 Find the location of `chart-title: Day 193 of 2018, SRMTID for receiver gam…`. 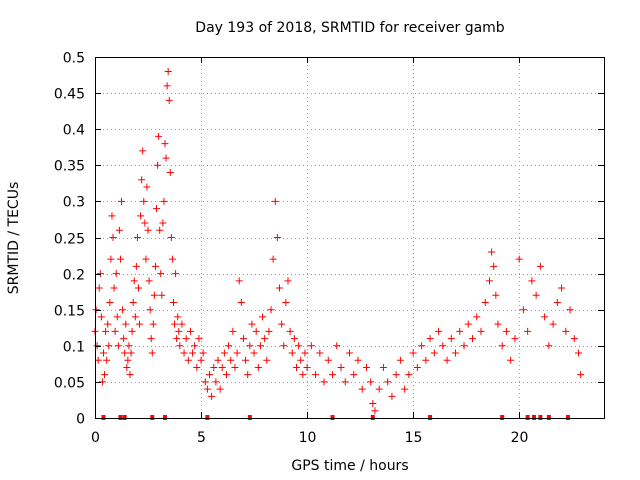

chart-title: Day 193 of 2018, SRMTID for receiver gam… is located at coordinates (350, 28).